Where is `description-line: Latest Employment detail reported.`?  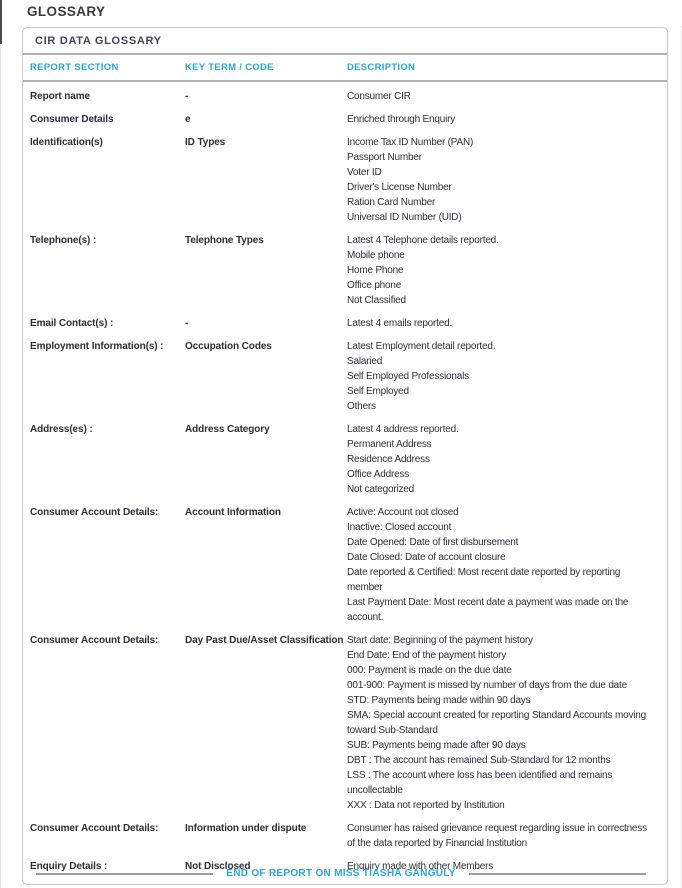
description-line: Latest Employment detail reported. is located at coordinates (421, 346).